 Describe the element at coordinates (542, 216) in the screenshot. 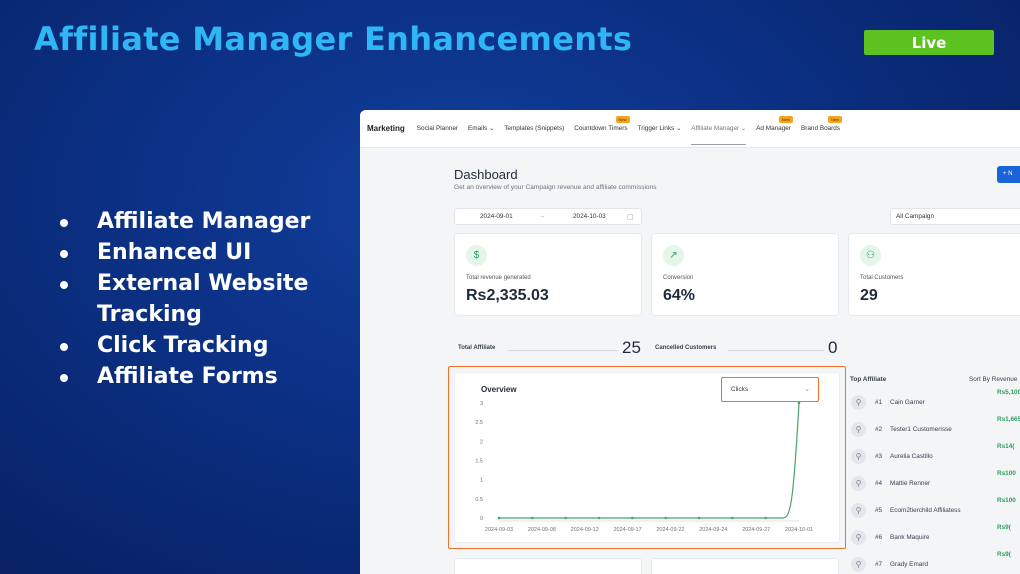

I see `arrow-right-icon: →` at that location.